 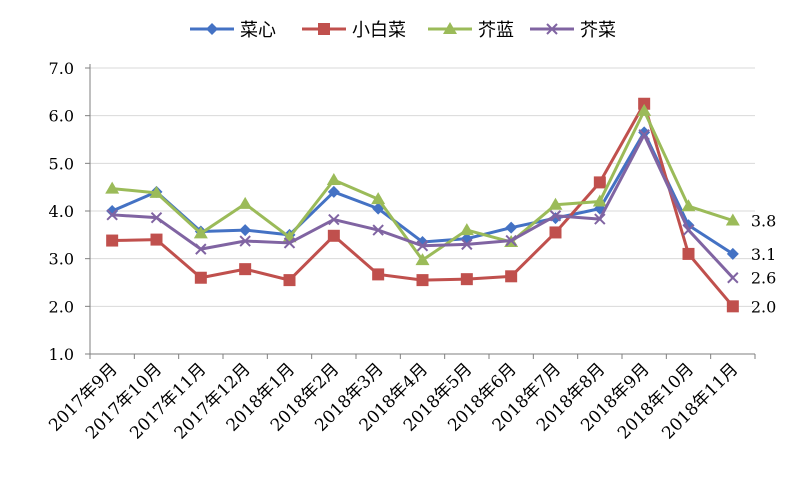 I want to click on y-tick-label: 4.0, so click(x=61, y=211).